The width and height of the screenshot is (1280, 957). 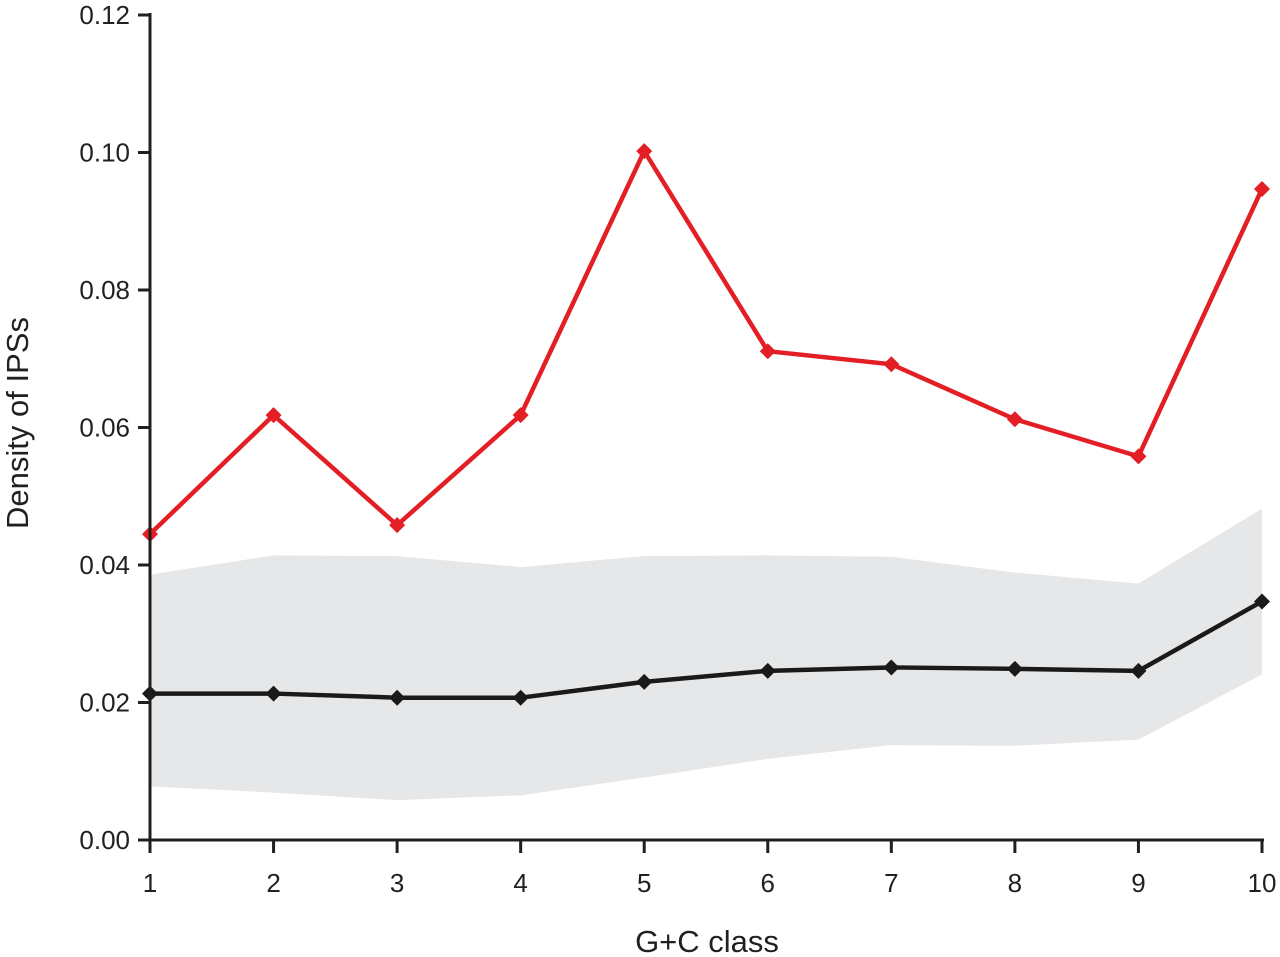 What do you see at coordinates (104, 840) in the screenshot?
I see `y-tick-label: 0.00` at bounding box center [104, 840].